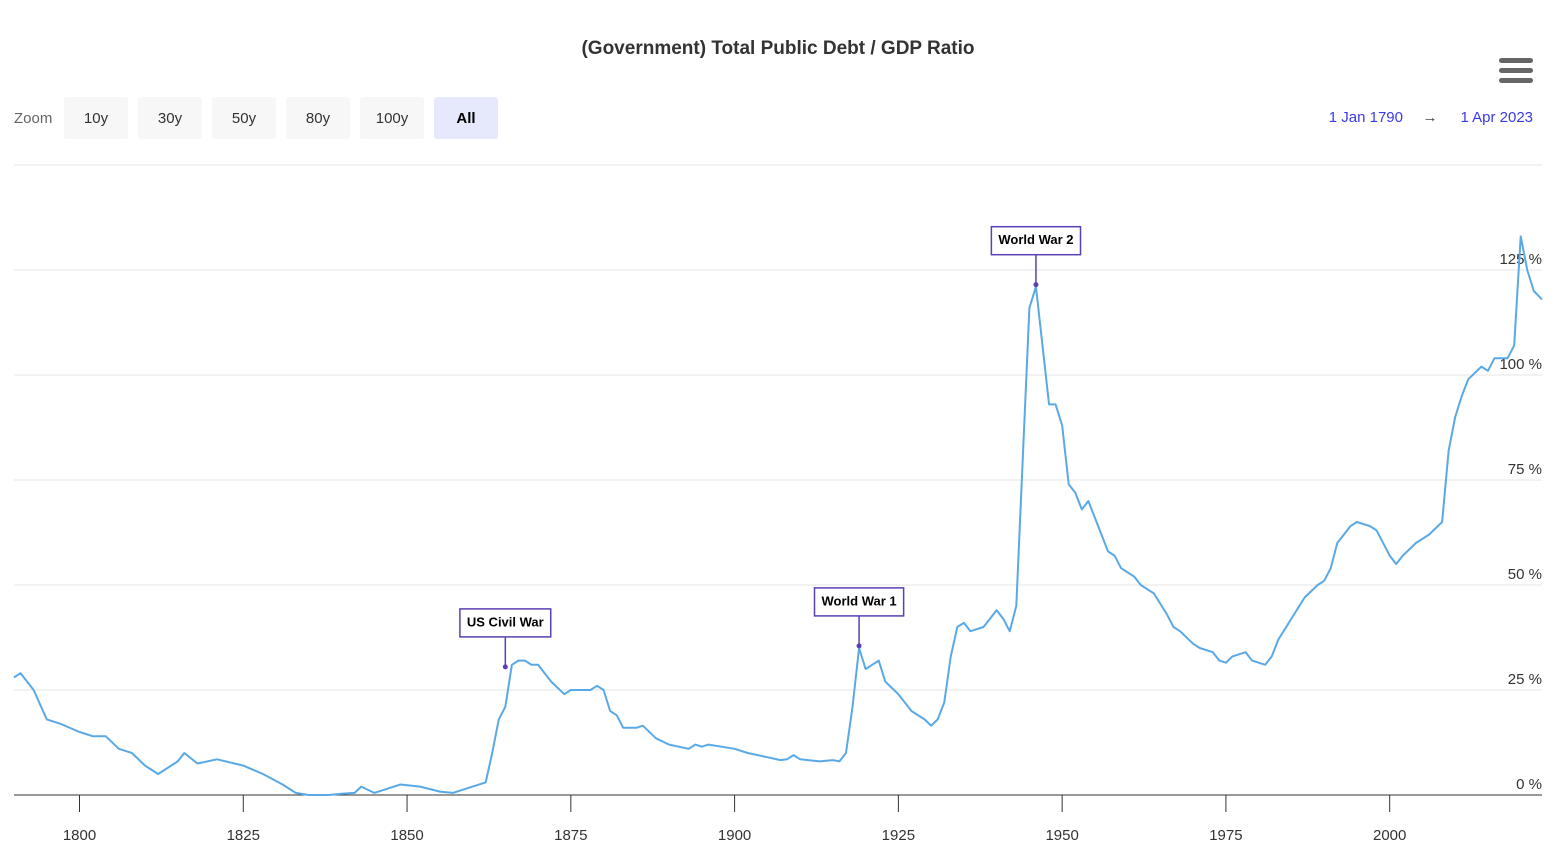 The width and height of the screenshot is (1556, 852). Describe the element at coordinates (1366, 117) in the screenshot. I see `date-from: 1 Jan 1790` at that location.